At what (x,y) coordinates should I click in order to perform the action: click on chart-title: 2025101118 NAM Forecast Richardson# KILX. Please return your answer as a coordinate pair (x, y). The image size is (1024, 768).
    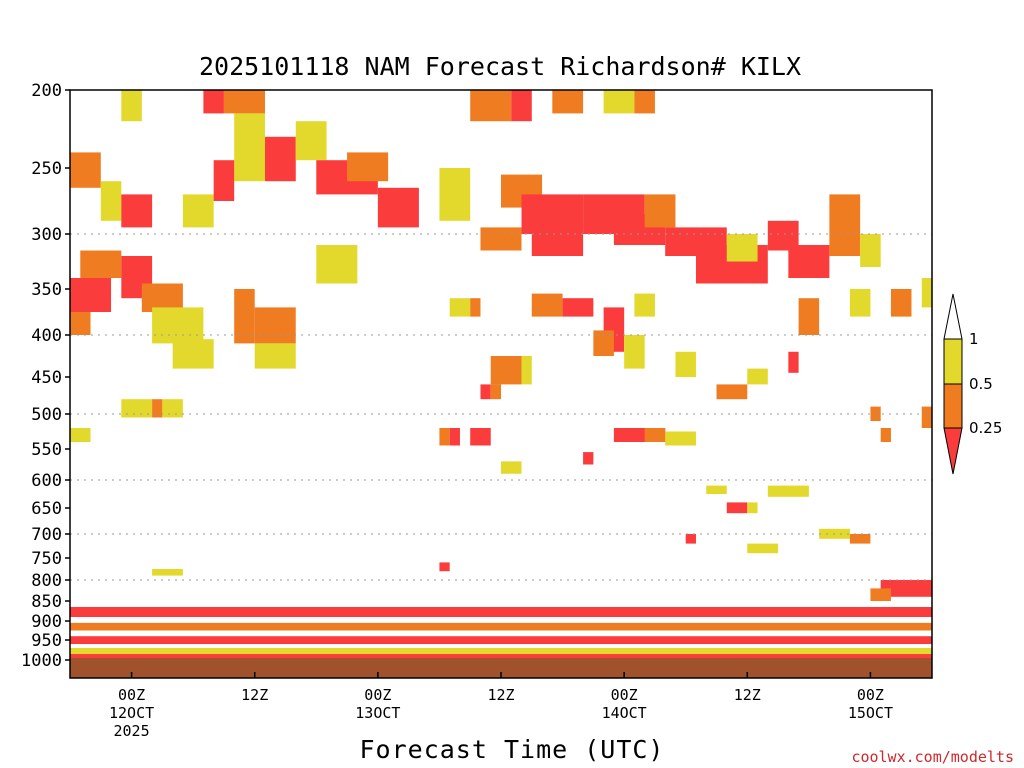
    Looking at the image, I should click on (500, 66).